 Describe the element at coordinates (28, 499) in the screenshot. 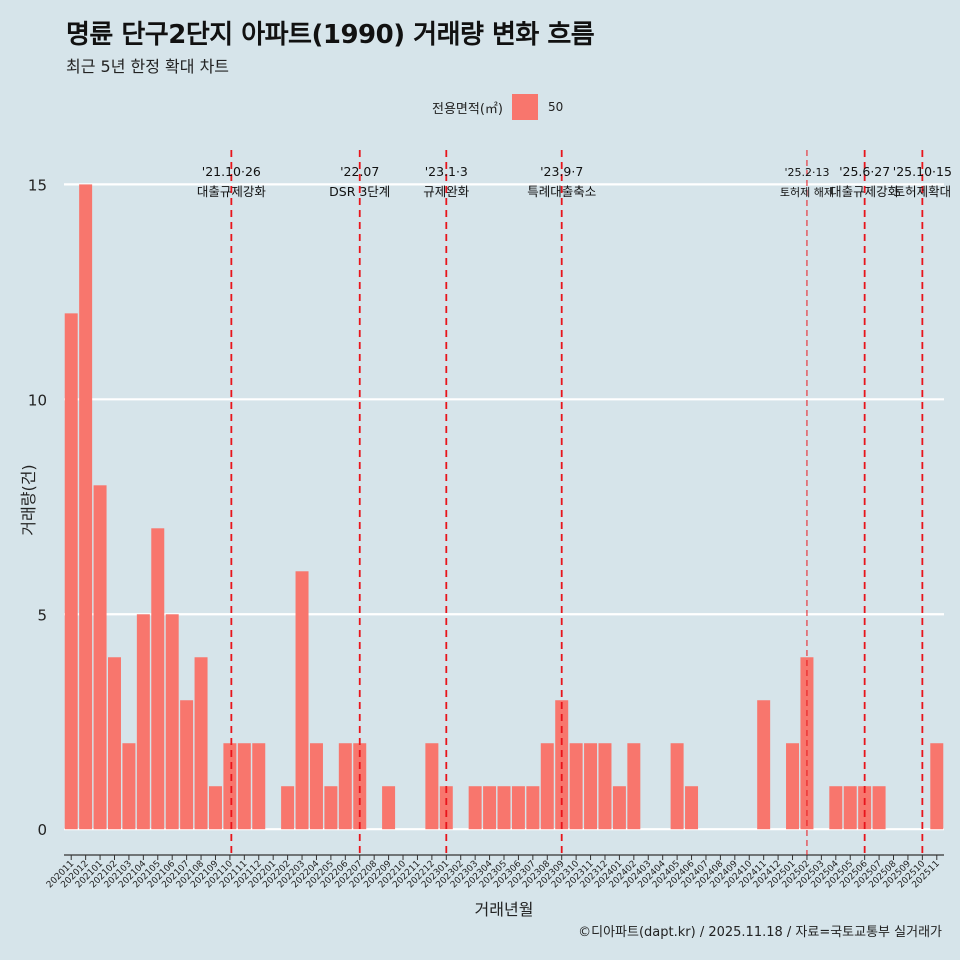

I see `y-axis-title: 거래량(건)` at that location.